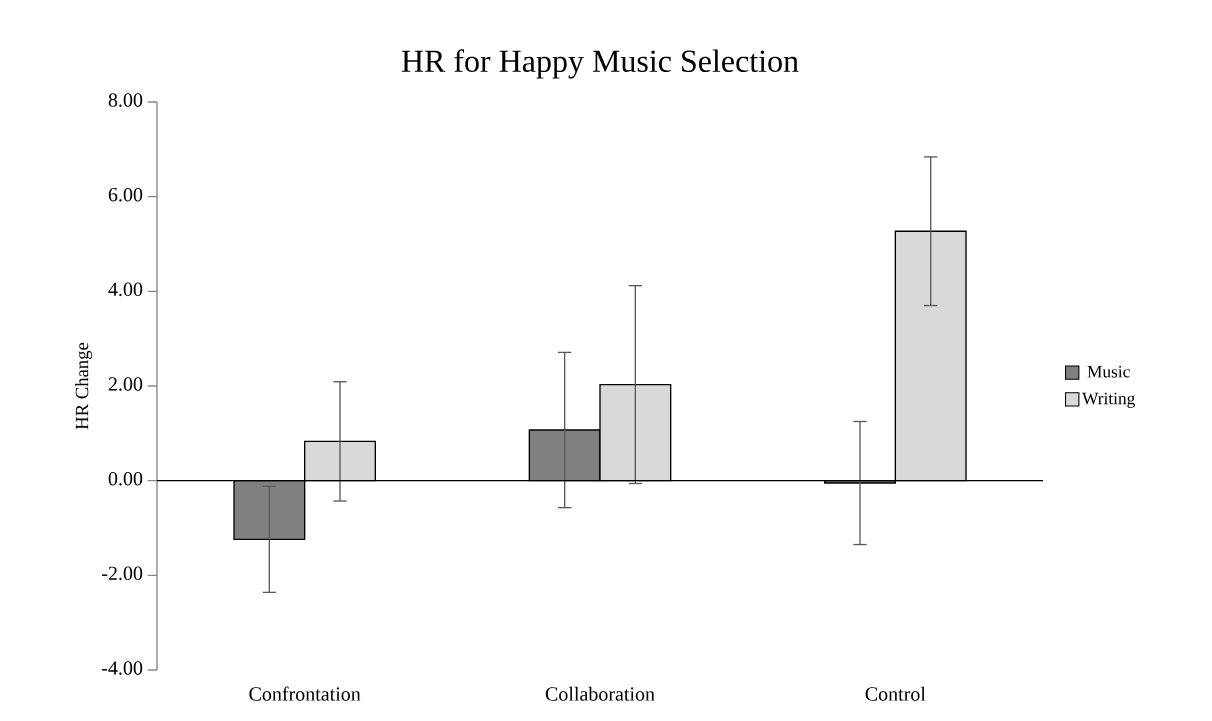  Describe the element at coordinates (1108, 400) in the screenshot. I see `legend-label: Writing` at that location.